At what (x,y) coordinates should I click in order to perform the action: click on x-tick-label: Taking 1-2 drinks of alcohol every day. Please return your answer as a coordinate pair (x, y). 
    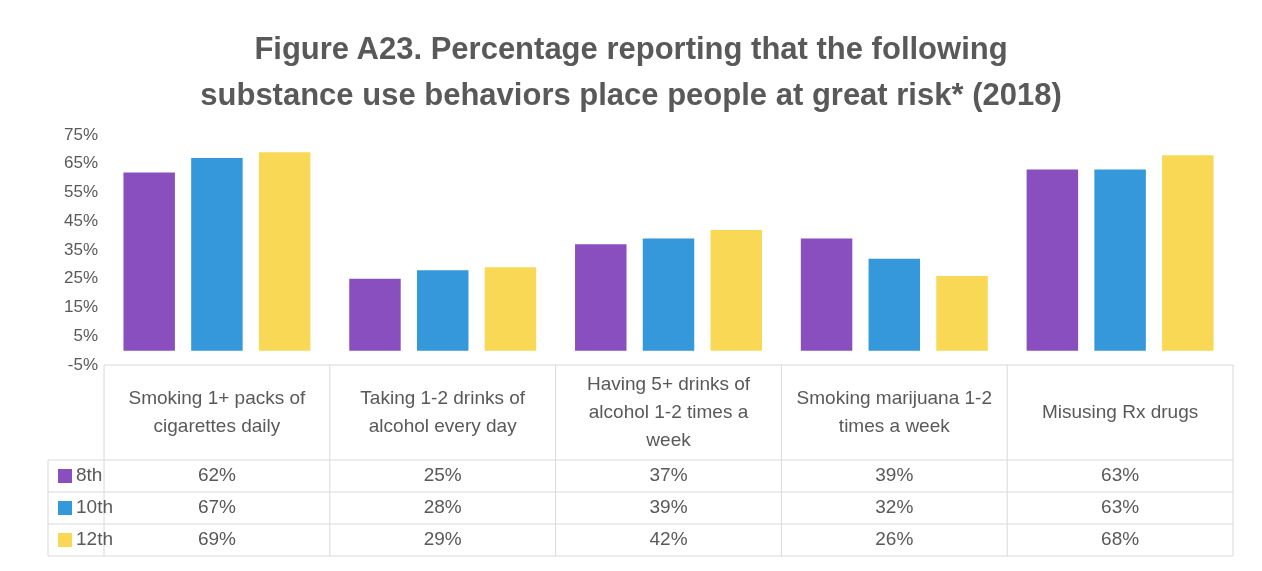
    Looking at the image, I should click on (443, 411).